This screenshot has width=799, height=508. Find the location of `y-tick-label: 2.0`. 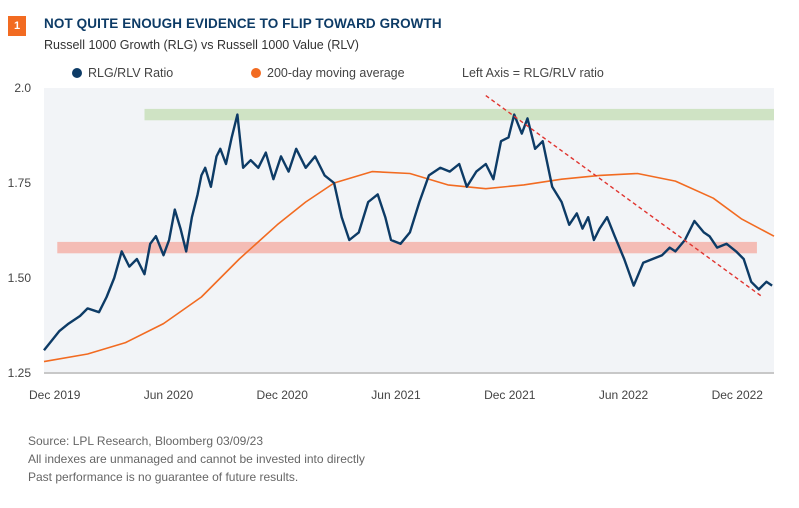

y-tick-label: 2.0 is located at coordinates (22, 88).